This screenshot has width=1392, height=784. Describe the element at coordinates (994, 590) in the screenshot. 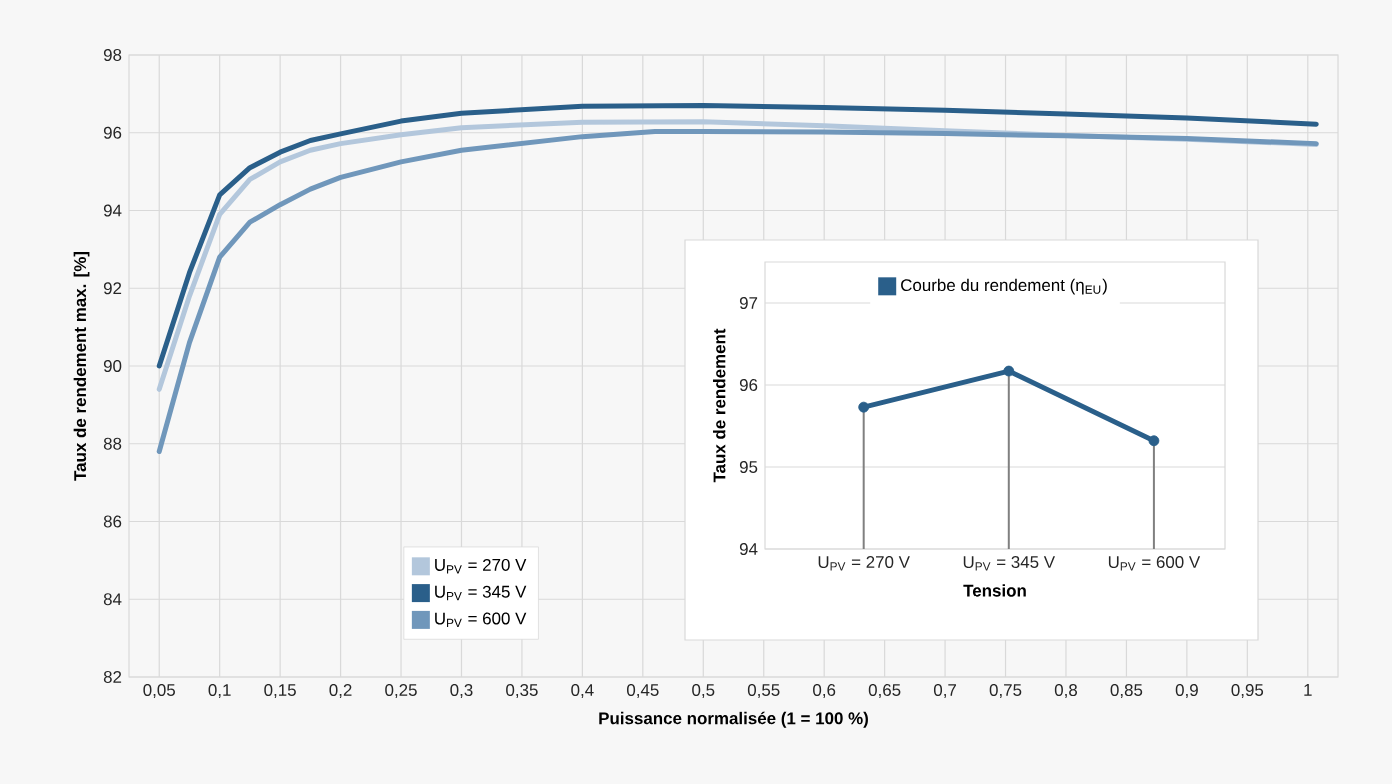

I see `x-axis-title: Tension` at that location.